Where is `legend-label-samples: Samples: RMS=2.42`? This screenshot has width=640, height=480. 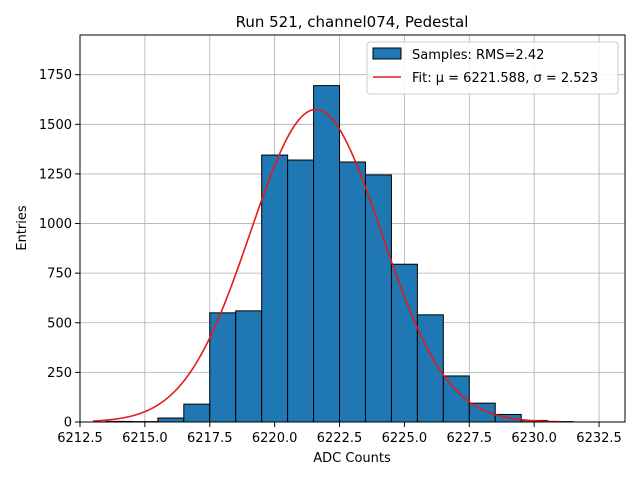
legend-label-samples: Samples: RMS=2.42 is located at coordinates (478, 55).